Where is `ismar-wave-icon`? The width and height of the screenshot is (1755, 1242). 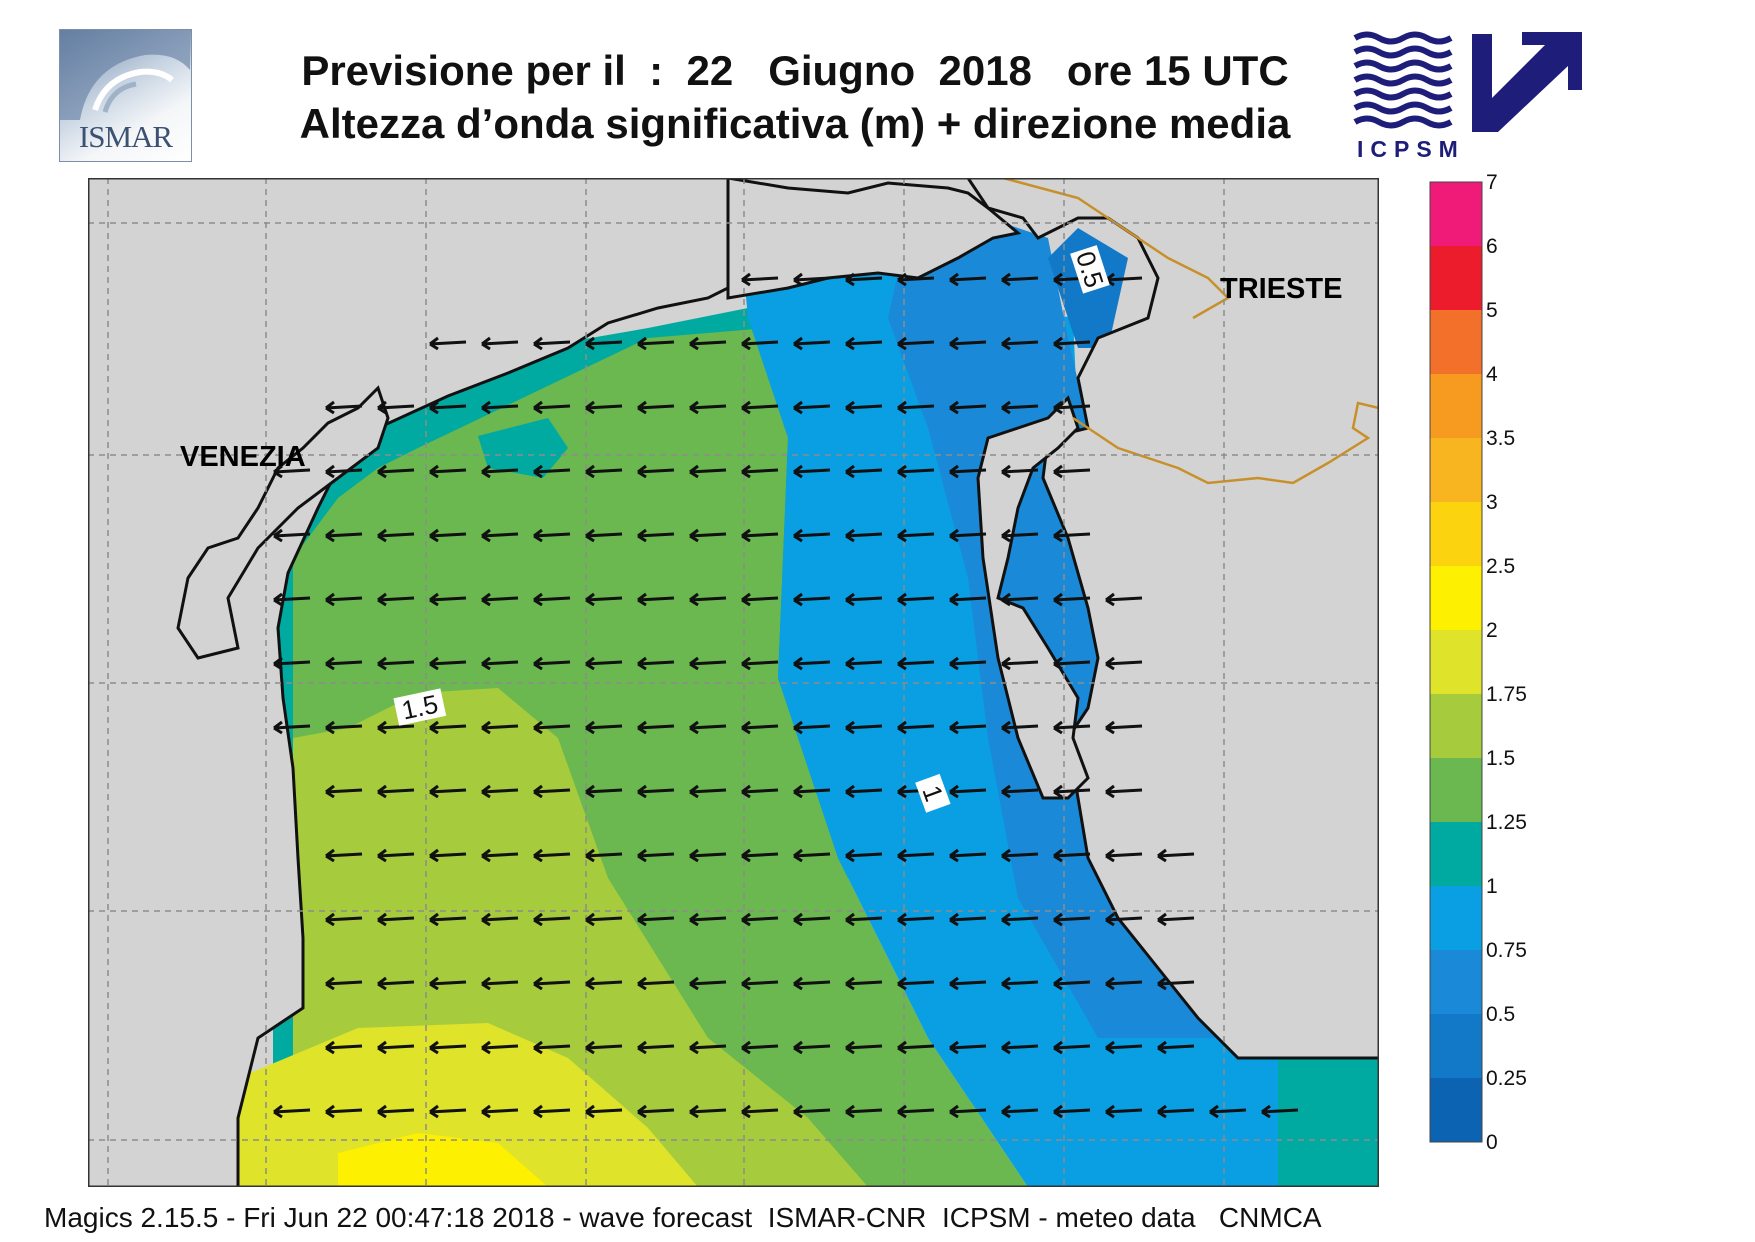
ismar-wave-icon is located at coordinates (125, 75).